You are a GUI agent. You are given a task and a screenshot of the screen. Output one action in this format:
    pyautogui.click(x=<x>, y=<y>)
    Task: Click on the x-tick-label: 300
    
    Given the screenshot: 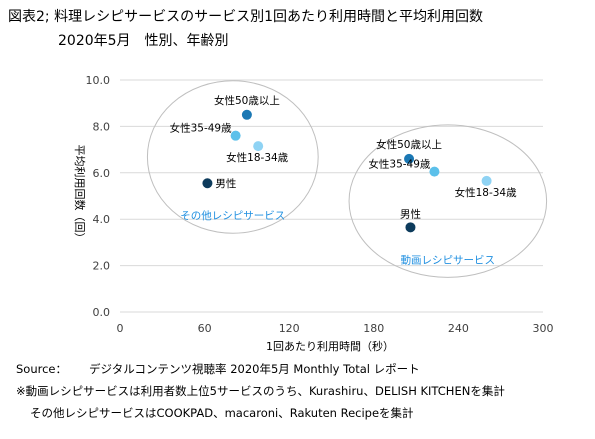 What is the action you would take?
    pyautogui.click(x=543, y=328)
    